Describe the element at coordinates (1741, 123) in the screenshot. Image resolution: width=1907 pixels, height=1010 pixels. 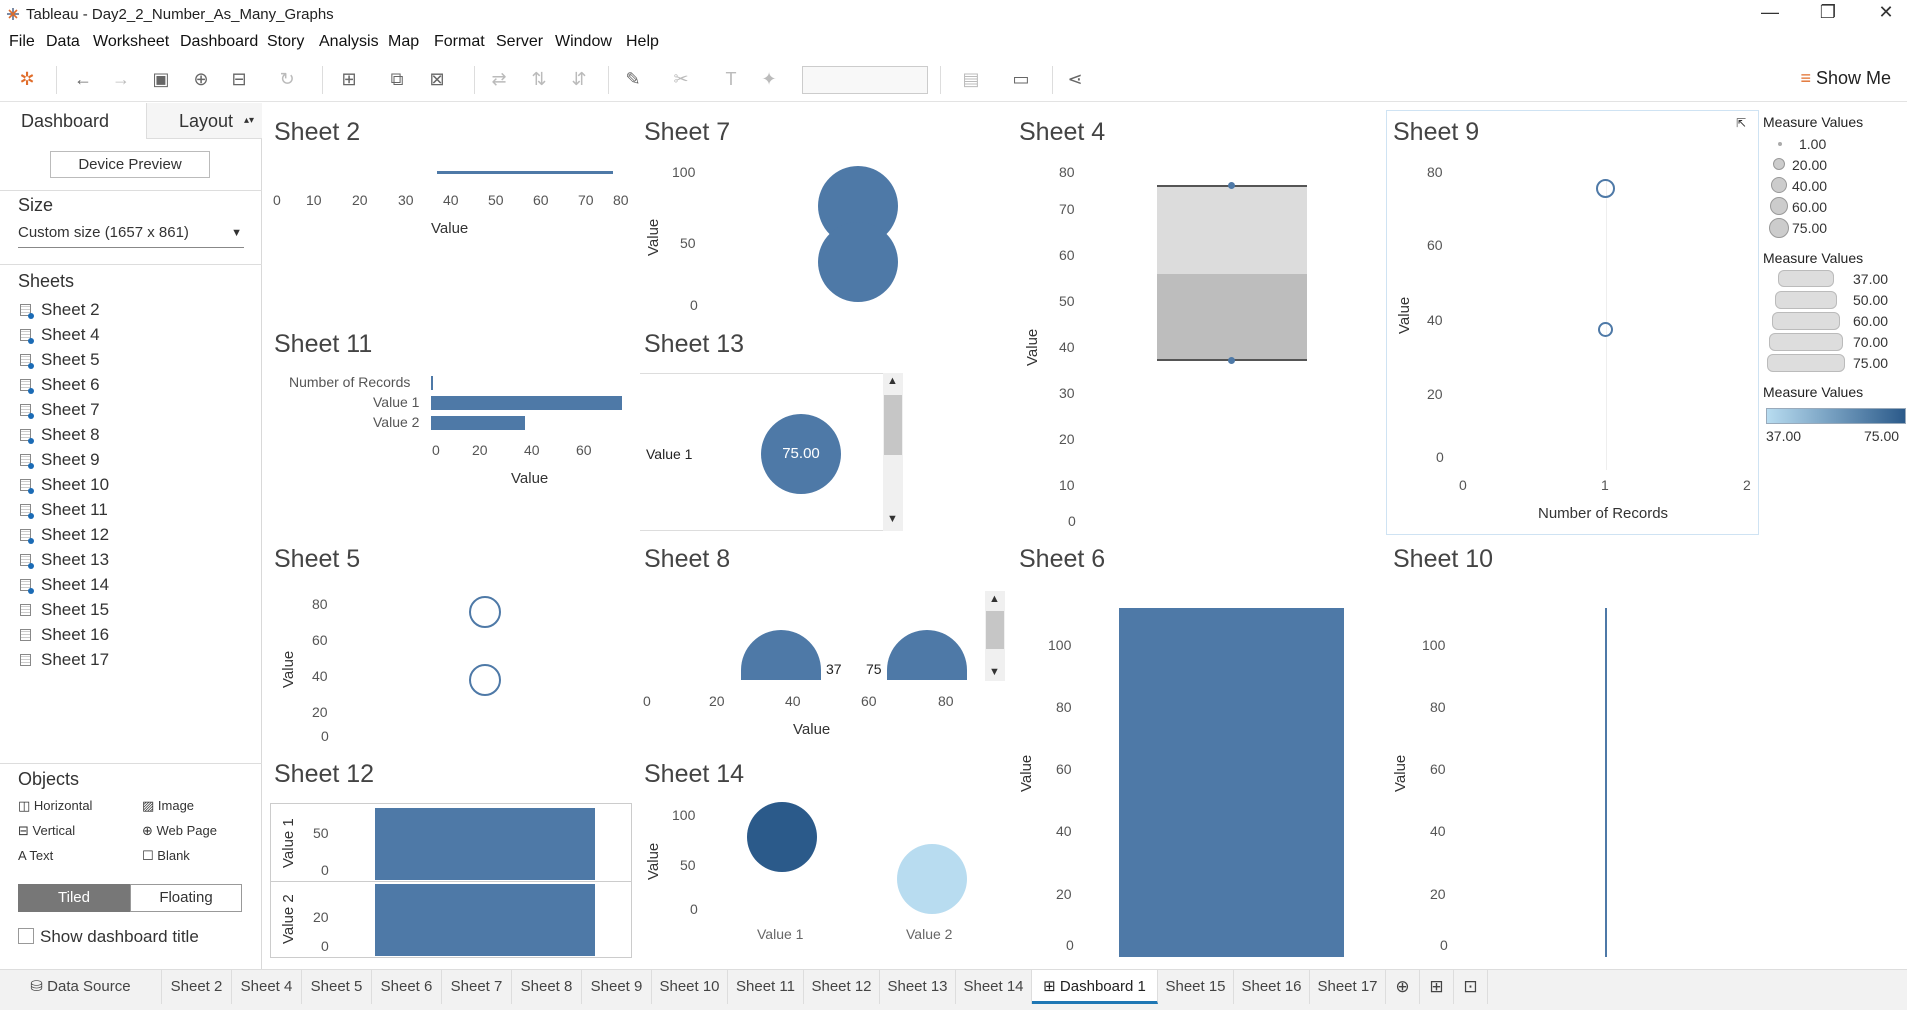
I see `expand-icon: ⇱` at that location.